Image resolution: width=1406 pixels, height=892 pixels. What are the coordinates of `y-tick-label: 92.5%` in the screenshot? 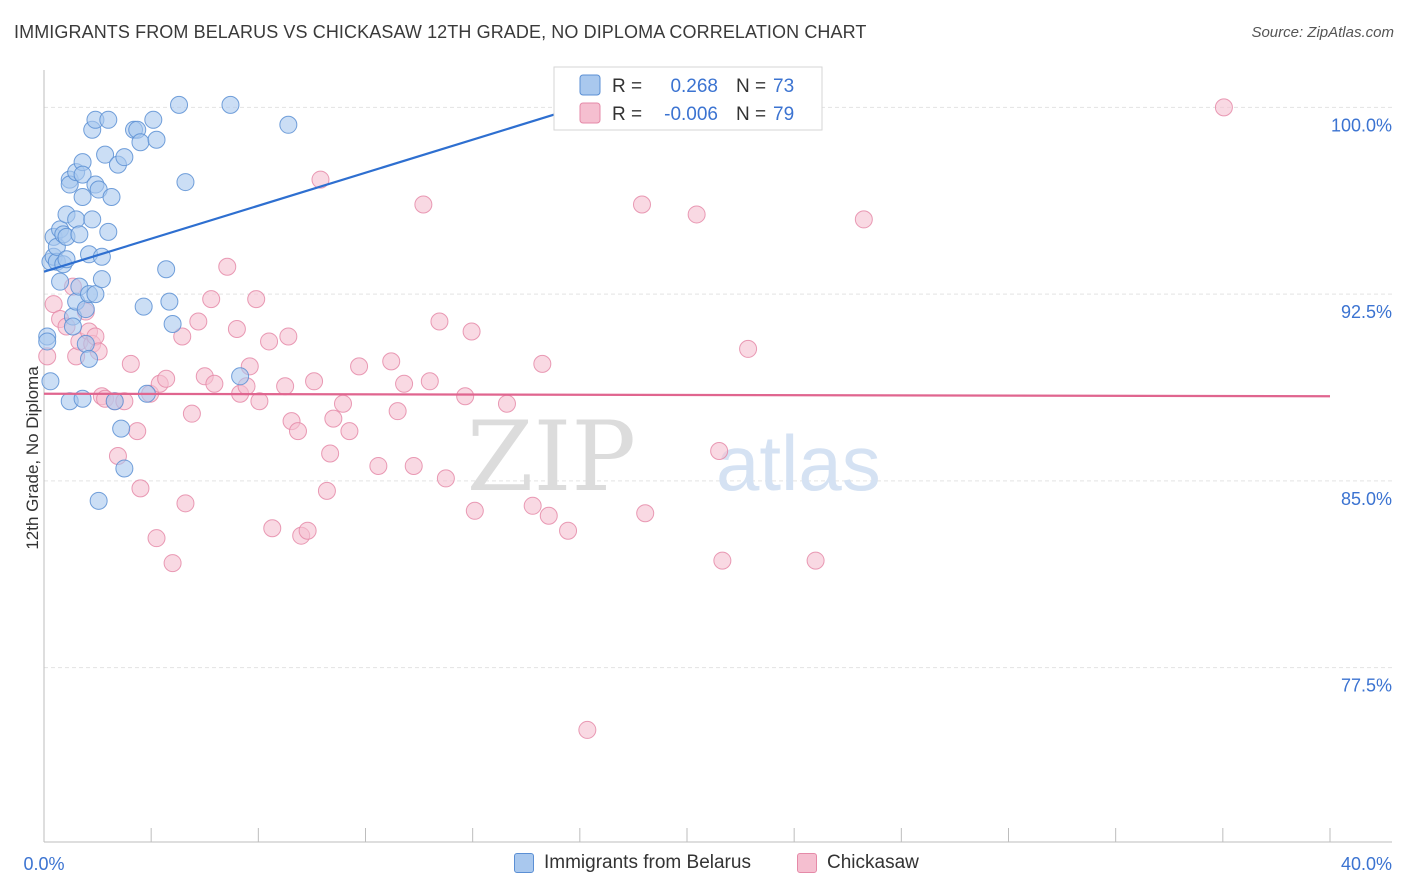 It's located at (1366, 312).